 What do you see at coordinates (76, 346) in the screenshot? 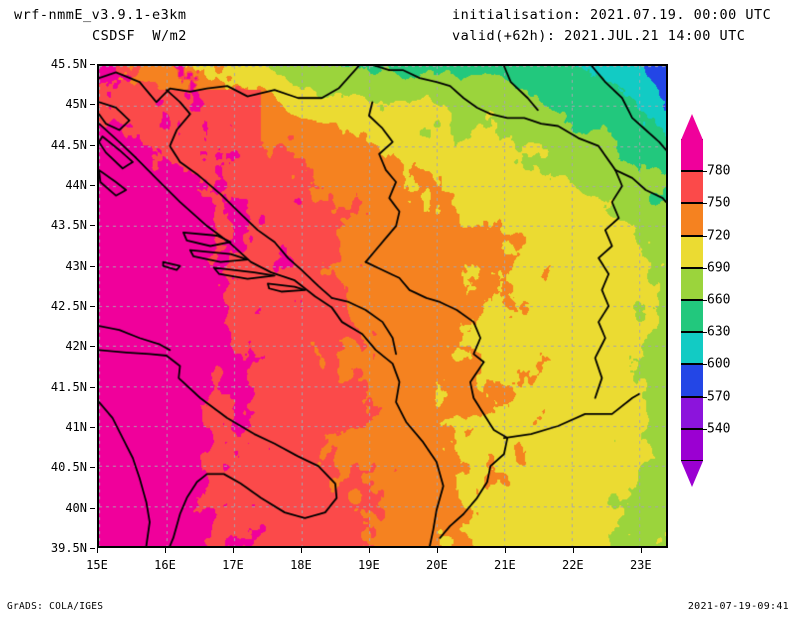
I see `lat-tick-label: 42N` at bounding box center [76, 346].